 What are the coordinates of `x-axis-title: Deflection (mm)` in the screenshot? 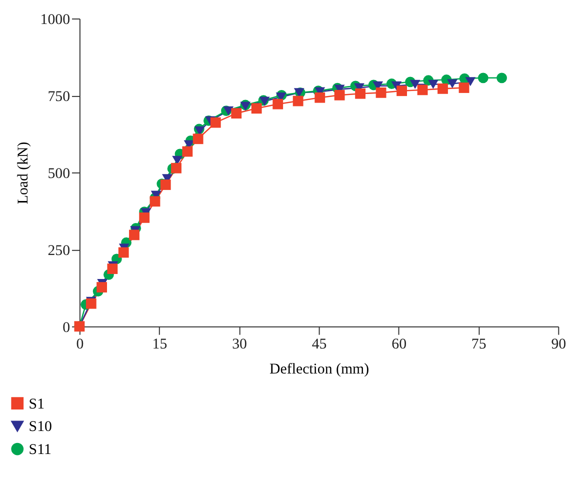 It's located at (320, 370).